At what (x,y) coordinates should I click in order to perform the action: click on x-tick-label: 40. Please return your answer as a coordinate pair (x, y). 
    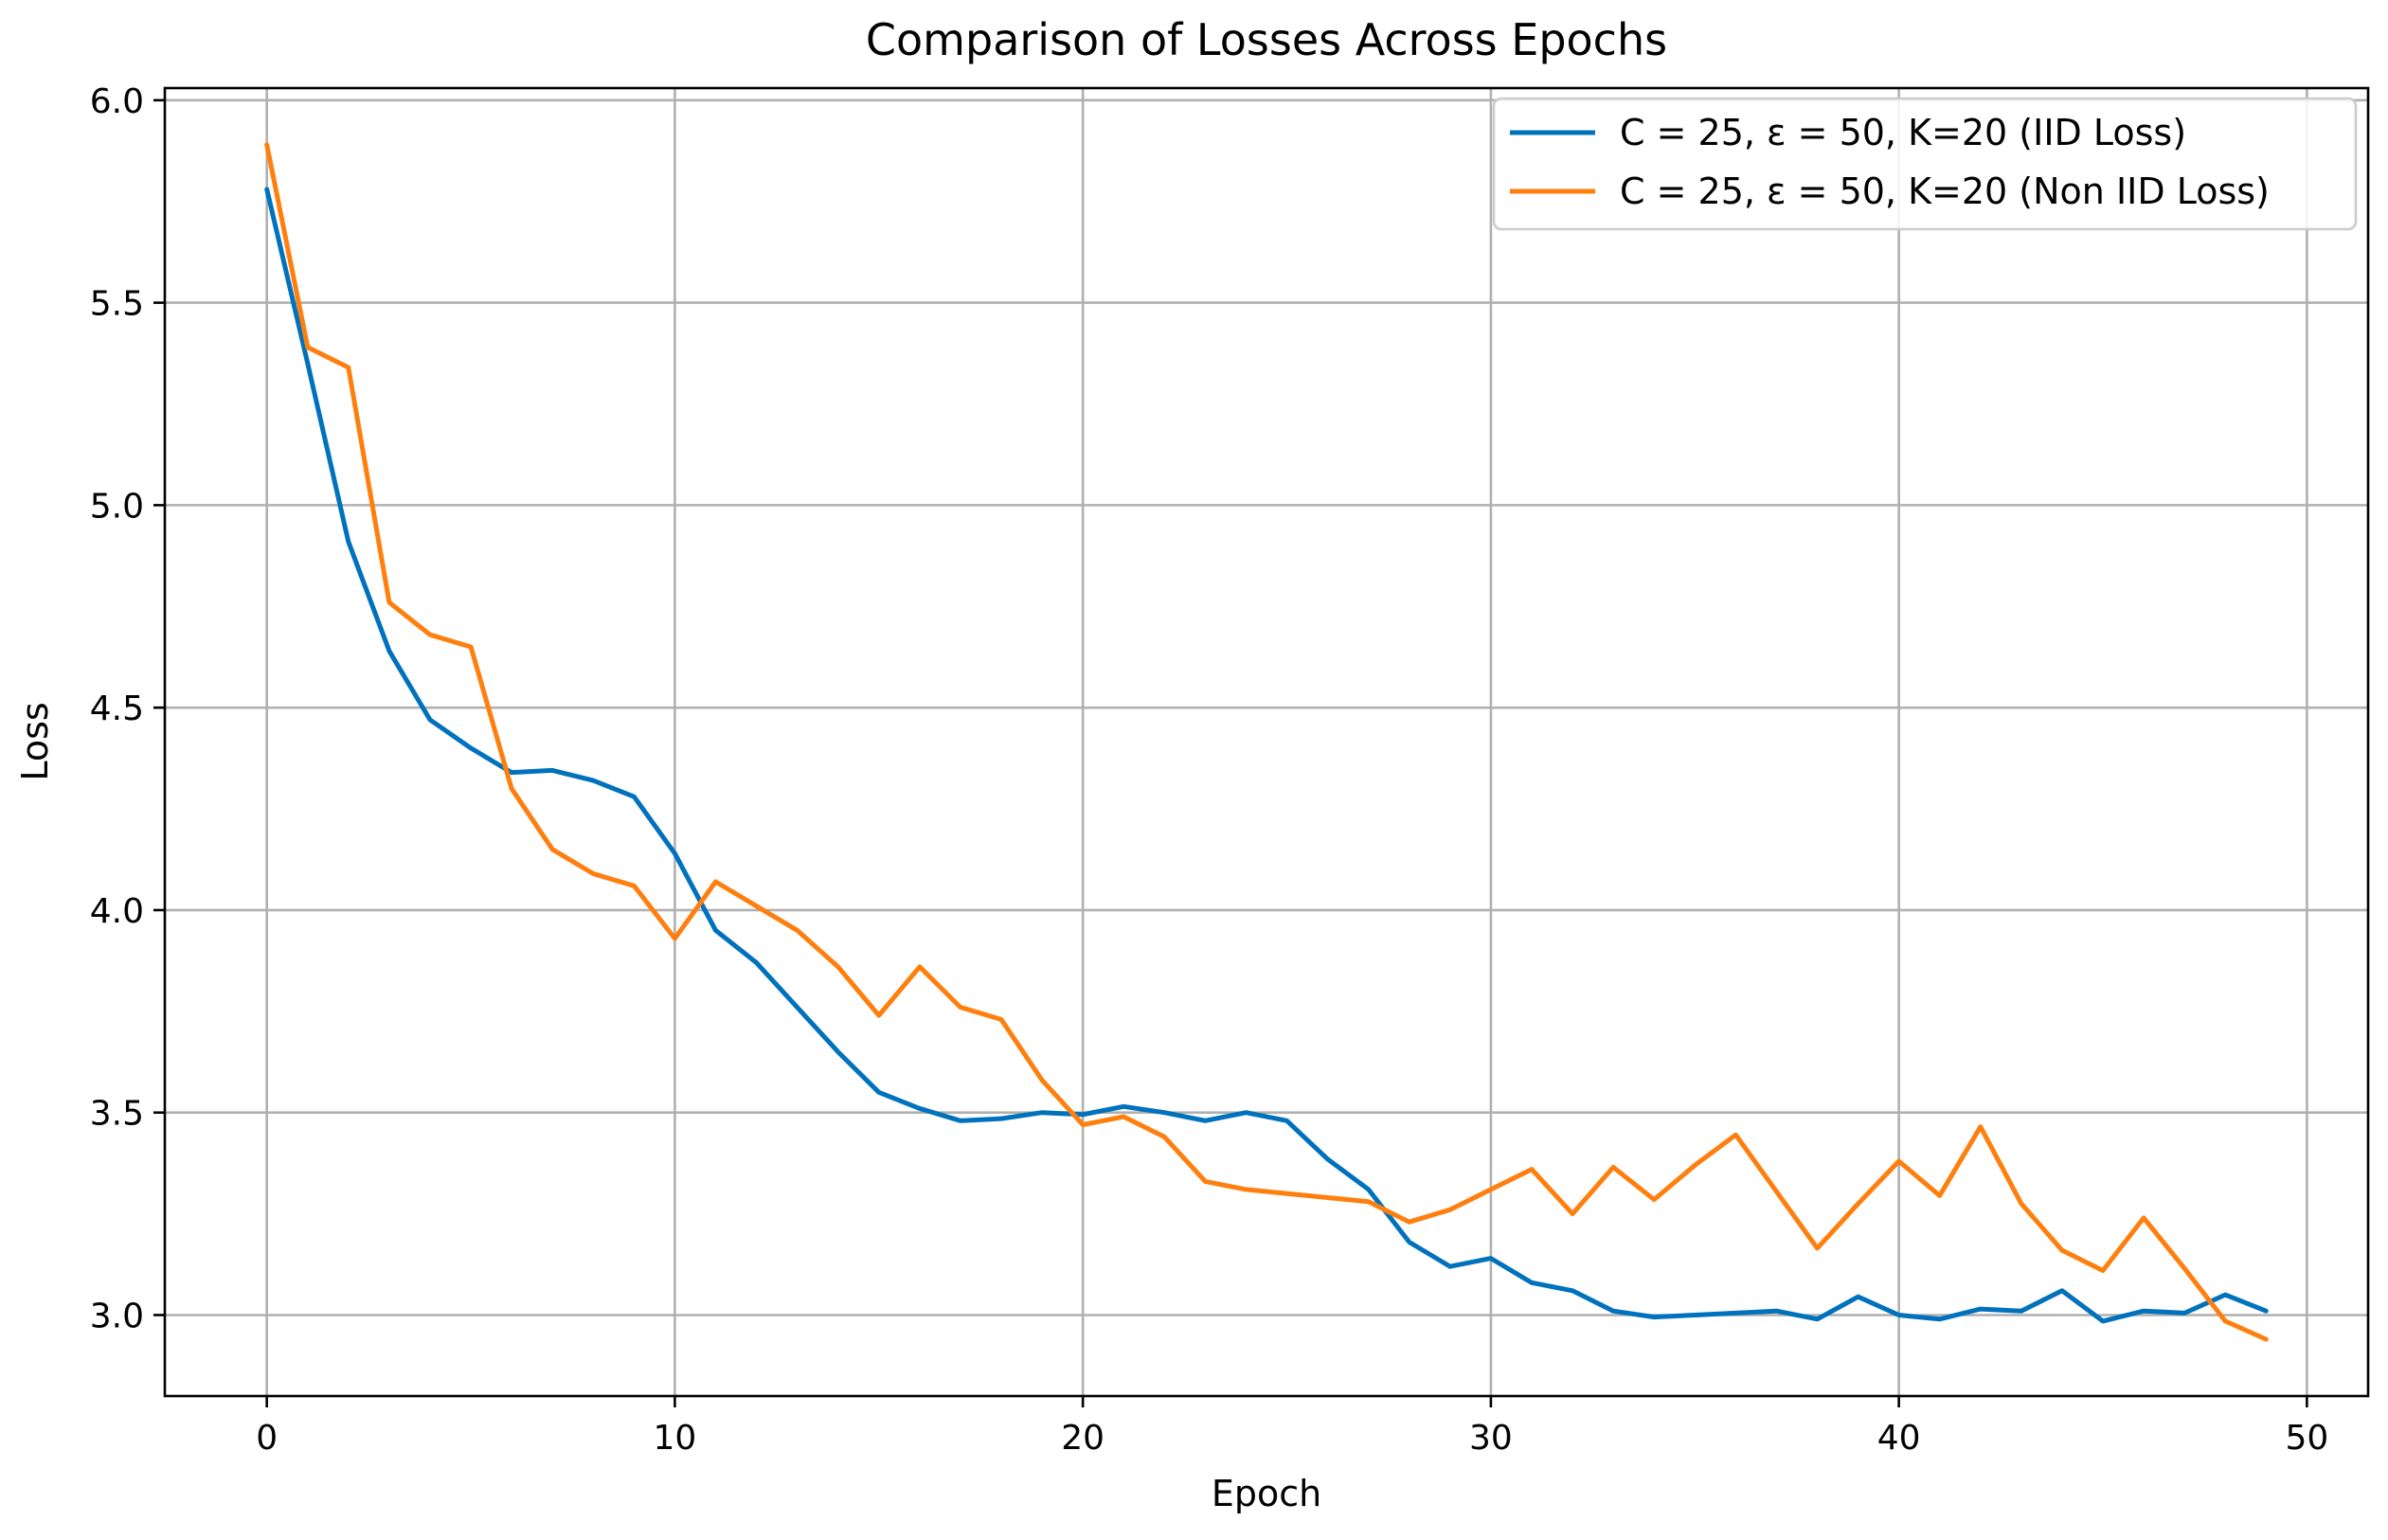
    Looking at the image, I should click on (1899, 1438).